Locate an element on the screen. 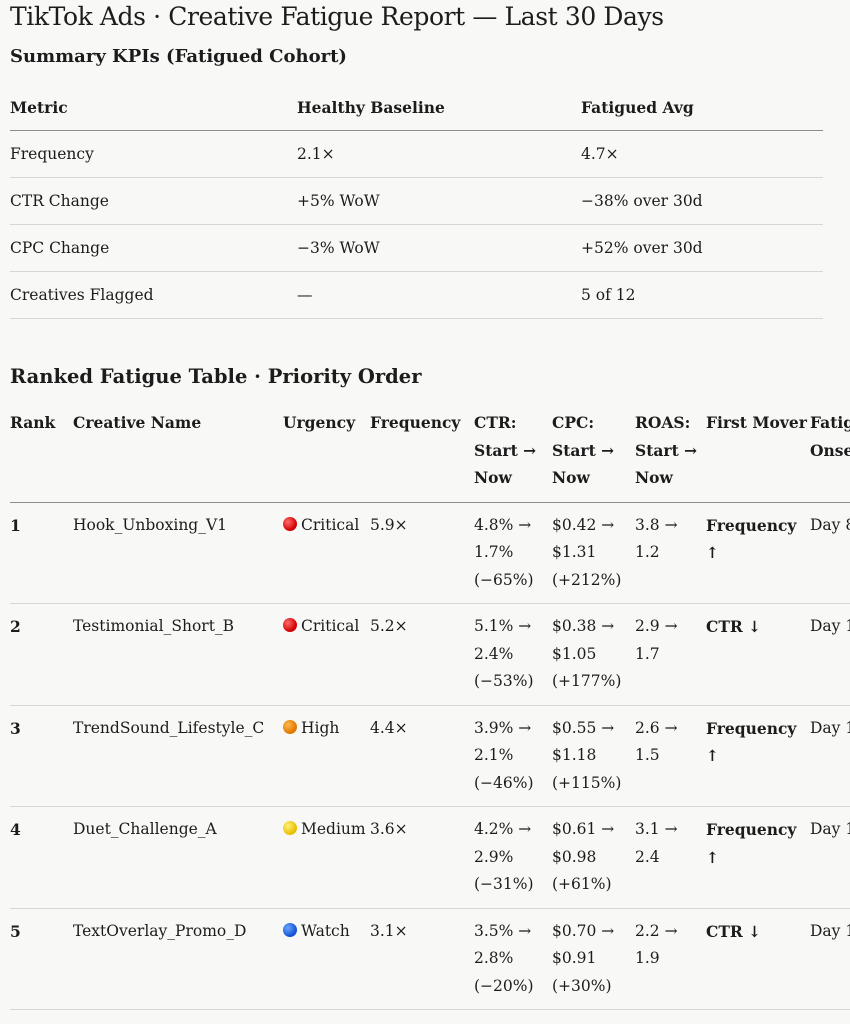 The width and height of the screenshot is (850, 1024). orange-circle-icon is located at coordinates (290, 726).